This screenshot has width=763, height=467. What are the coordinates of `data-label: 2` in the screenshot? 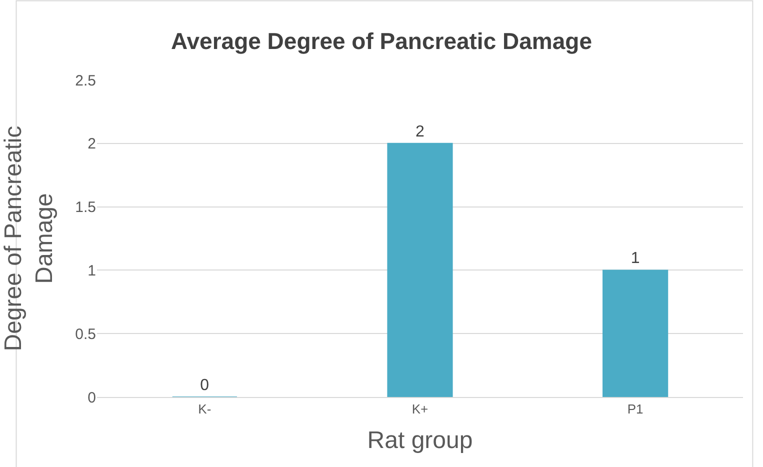 It's located at (420, 131).